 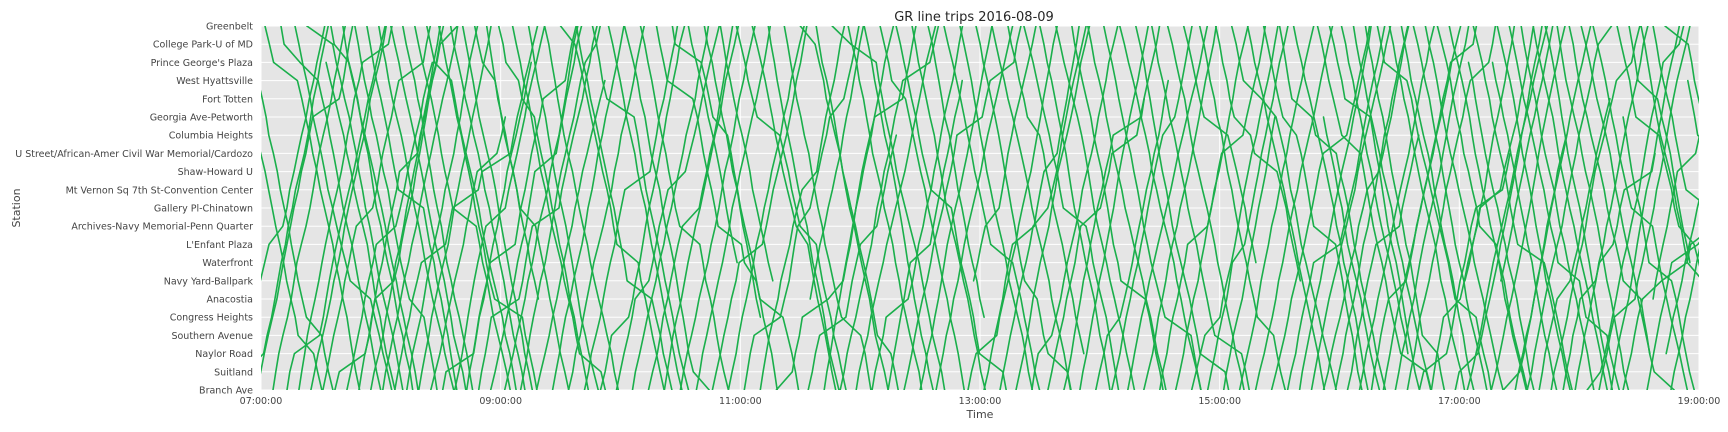 What do you see at coordinates (219, 245) in the screenshot?
I see `y-tick-label: L'Enfant Plaza` at bounding box center [219, 245].